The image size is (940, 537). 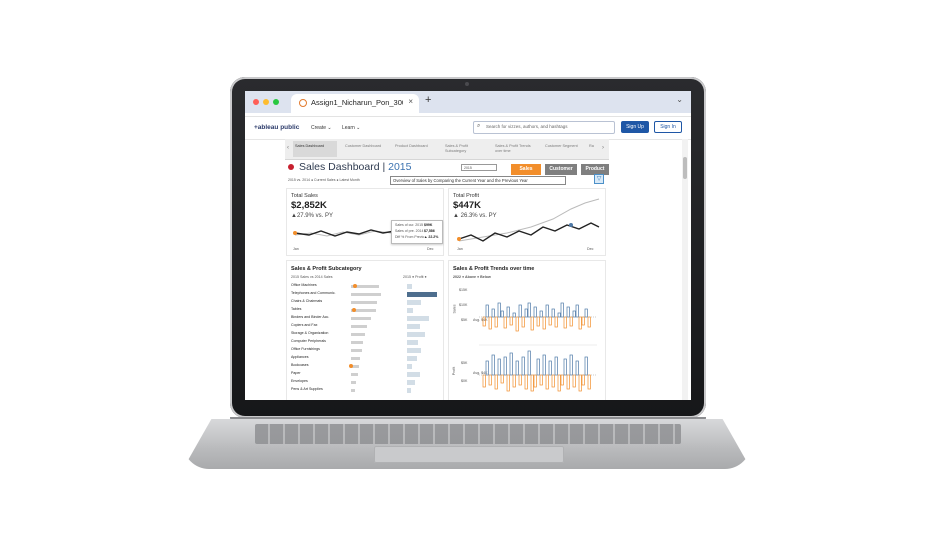 I want to click on subcategory-row: Telephones and Communic., so click(x=367, y=294).